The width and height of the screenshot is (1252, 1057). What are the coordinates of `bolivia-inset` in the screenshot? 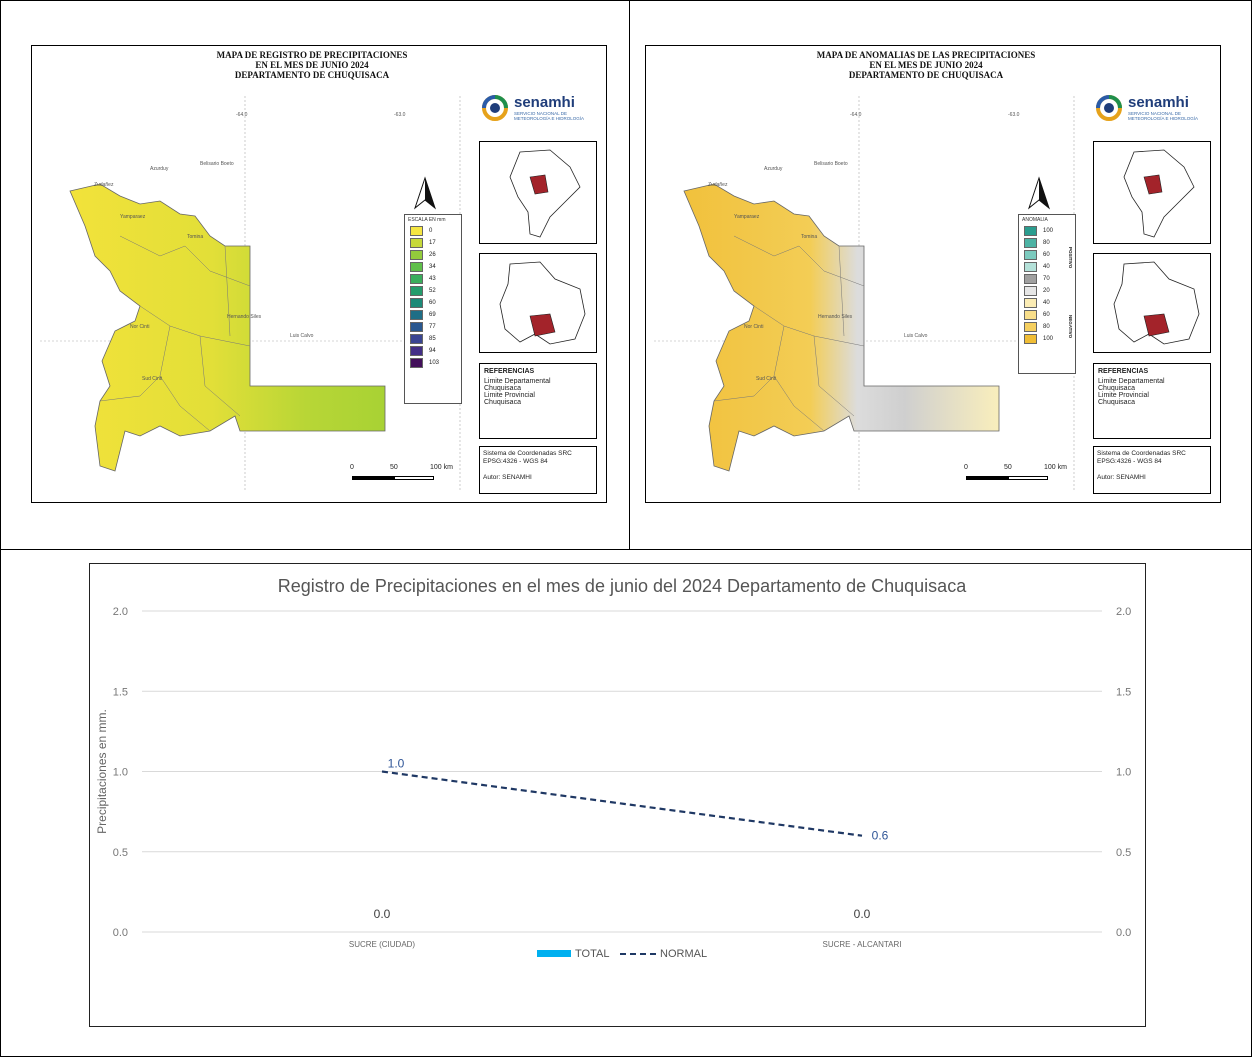 It's located at (1152, 303).